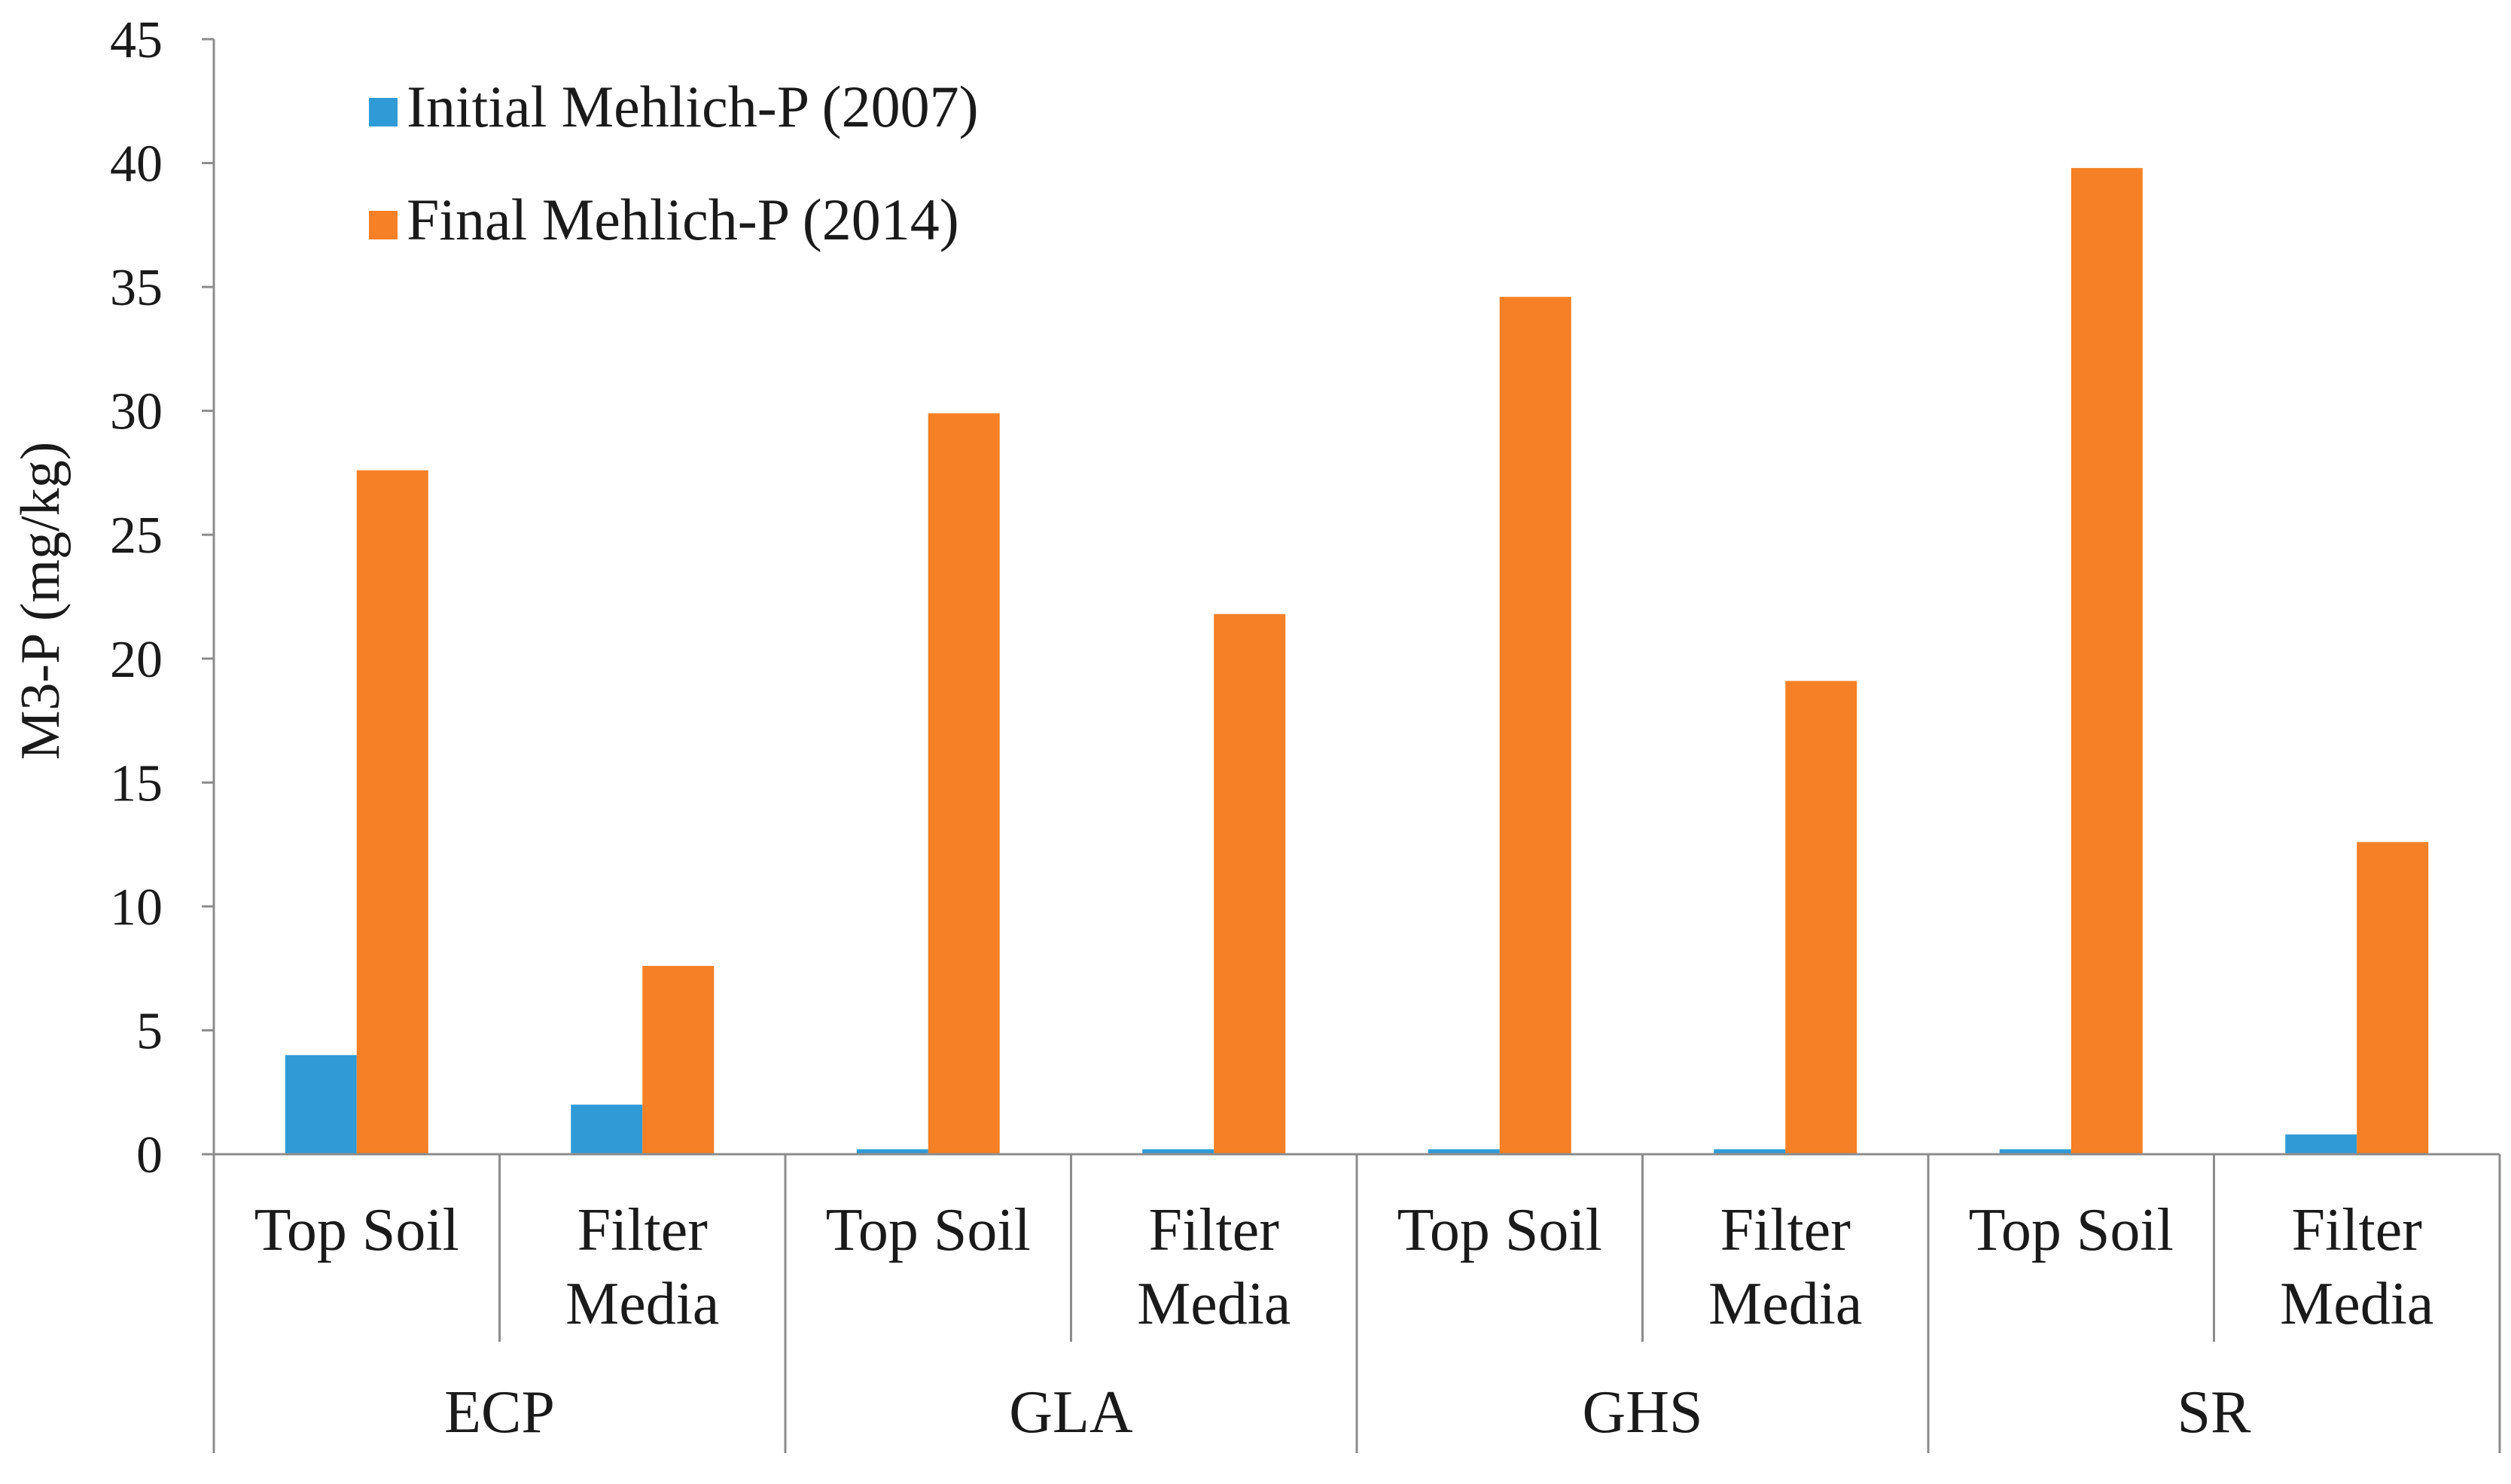 This screenshot has height=1484, width=2511. What do you see at coordinates (383, 112) in the screenshot?
I see `legend-swatch-initial` at bounding box center [383, 112].